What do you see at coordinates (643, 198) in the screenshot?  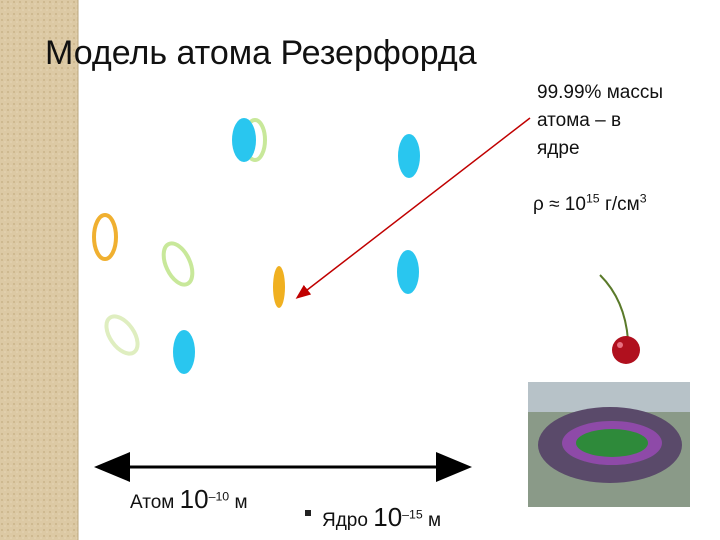 I see `density-unit-exponent: 3` at bounding box center [643, 198].